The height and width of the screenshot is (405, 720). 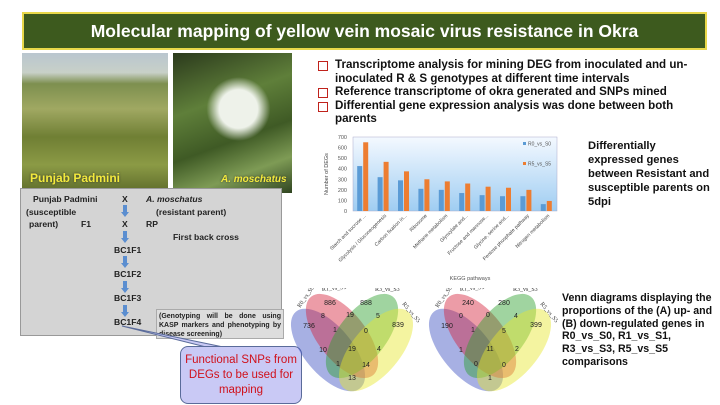 I want to click on venn-count: 14, so click(x=366, y=365).